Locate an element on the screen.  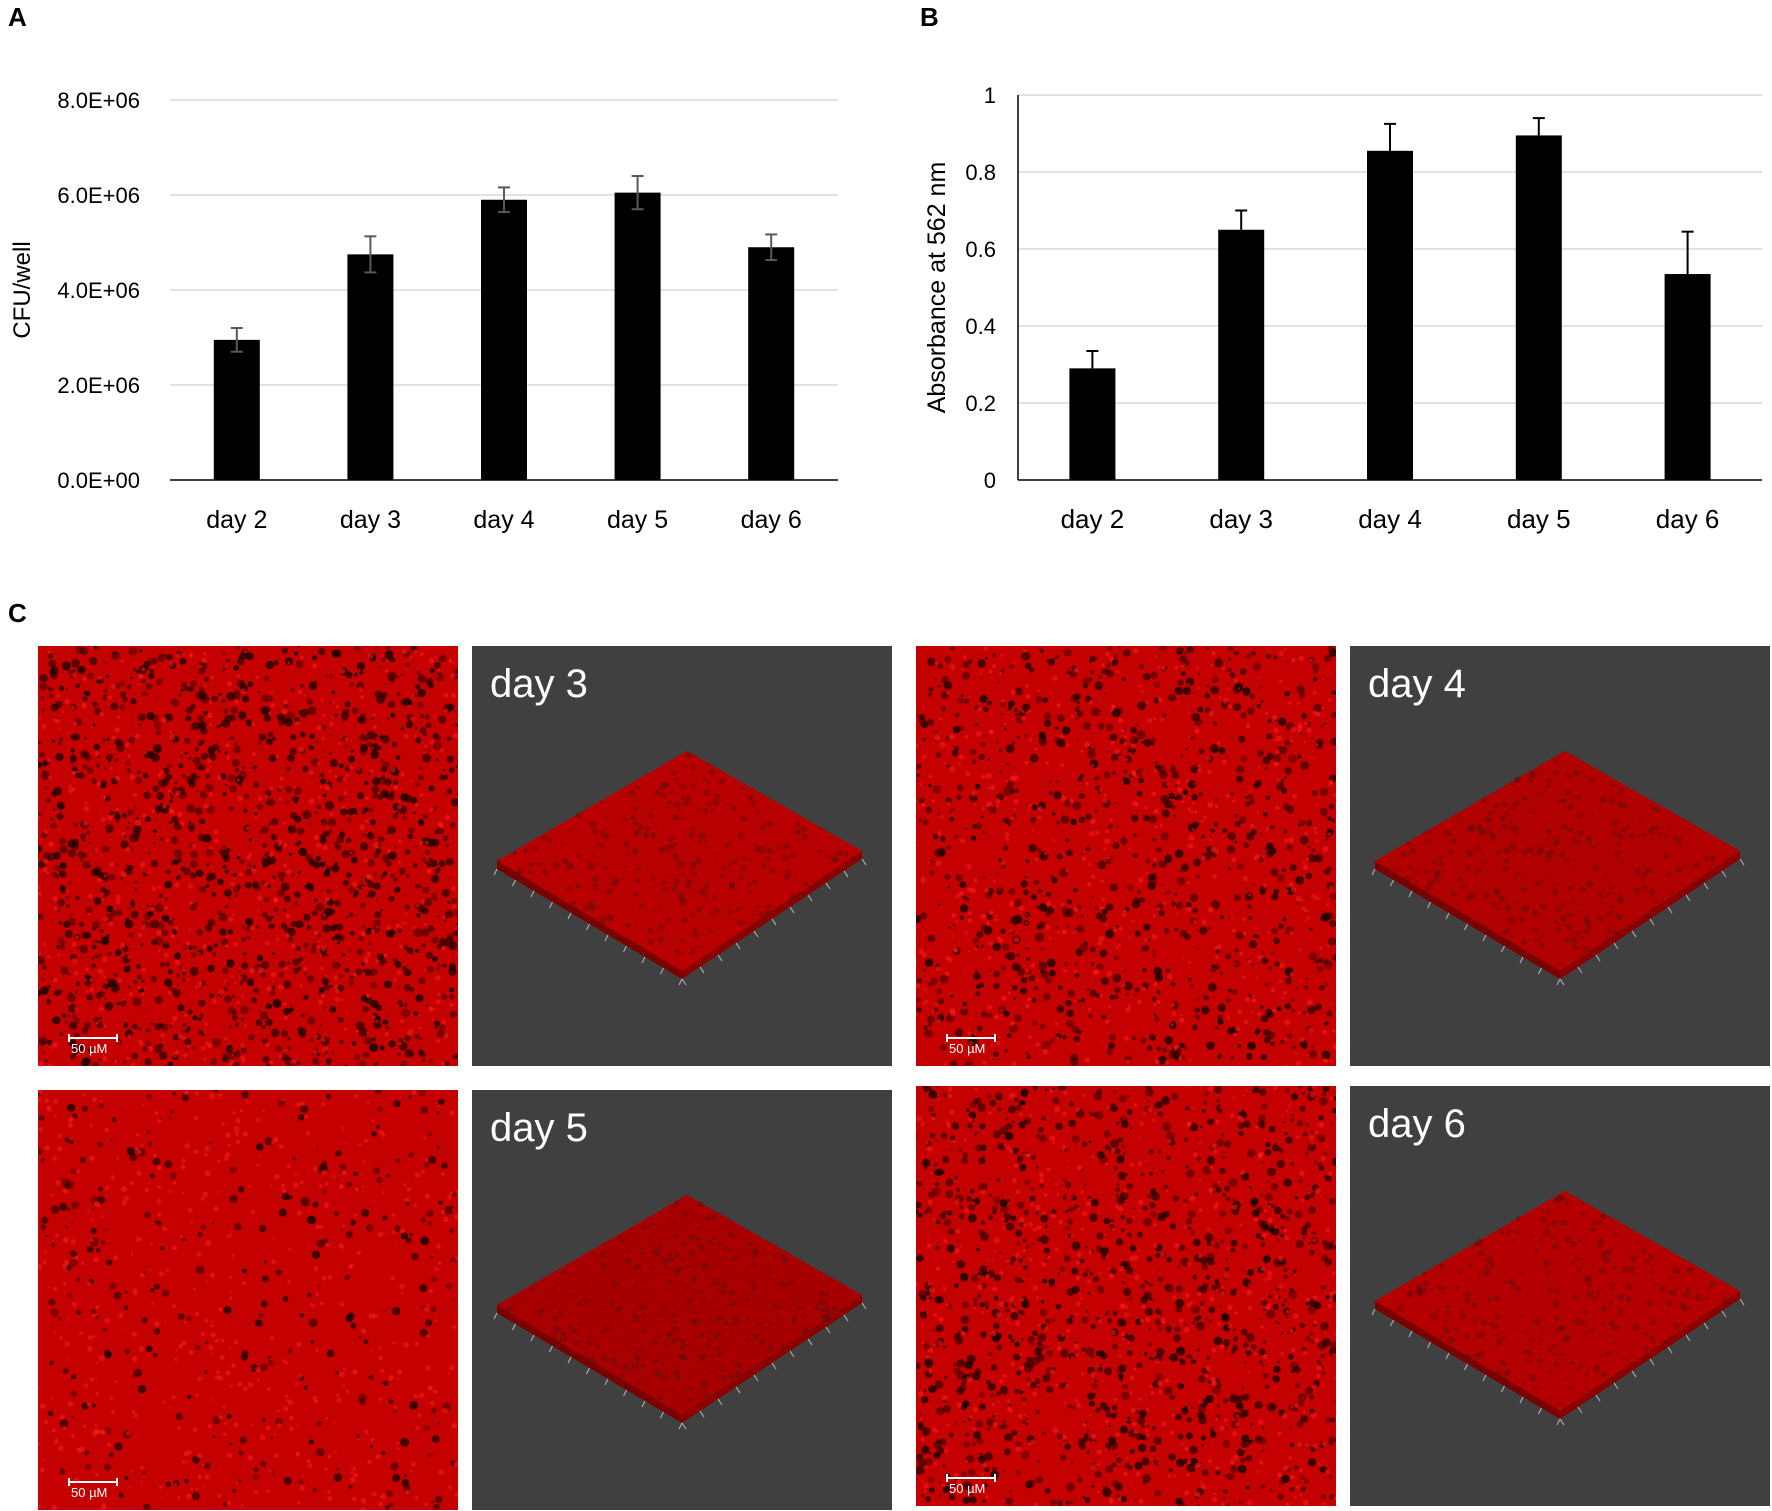
panel-b-letter: B is located at coordinates (929, 17).